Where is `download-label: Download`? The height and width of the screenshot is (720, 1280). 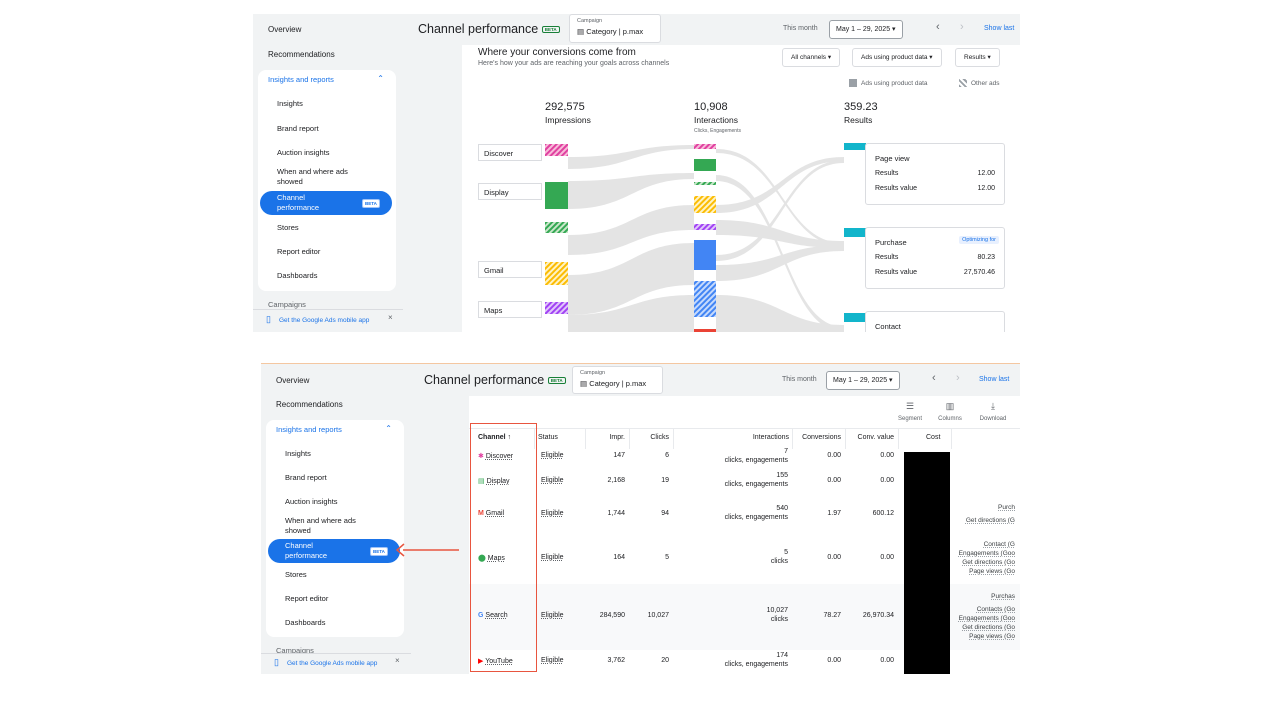
download-label: Download is located at coordinates (993, 419).